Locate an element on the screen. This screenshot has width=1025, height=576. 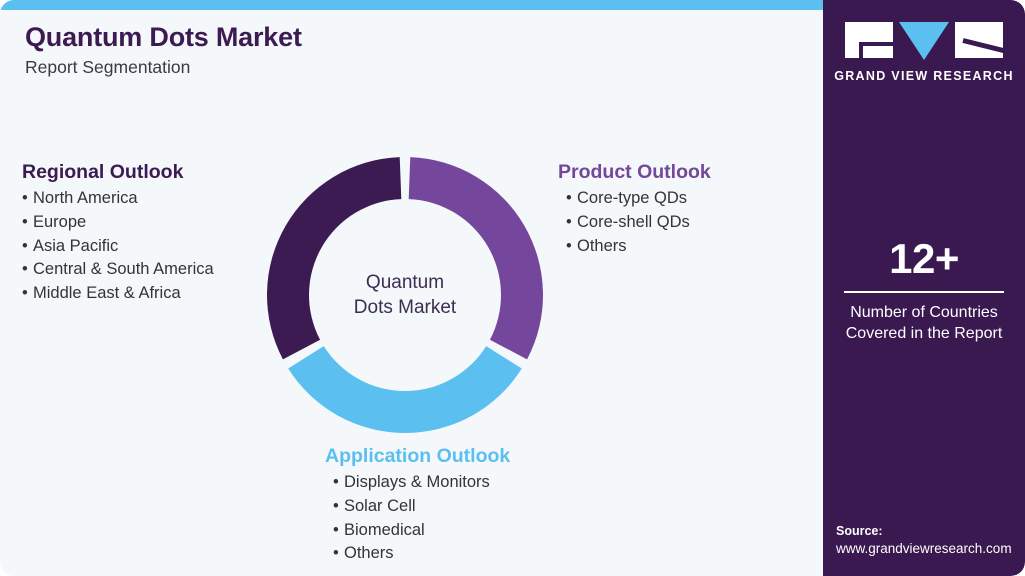
stat-value: 12+ is located at coordinates (924, 258).